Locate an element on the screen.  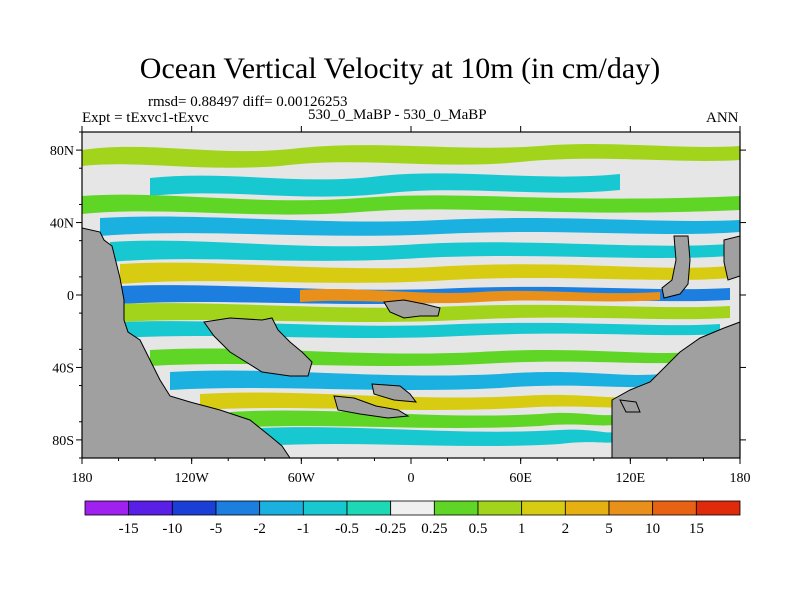
lat-label: 0 is located at coordinates (70, 296).